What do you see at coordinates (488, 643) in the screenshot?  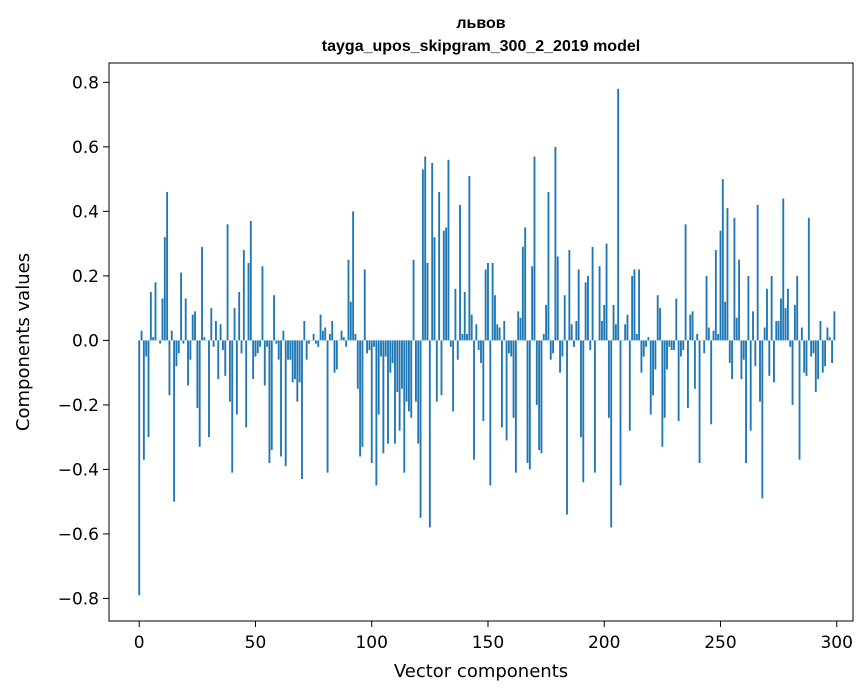 I see `x-tick-label: 150` at bounding box center [488, 643].